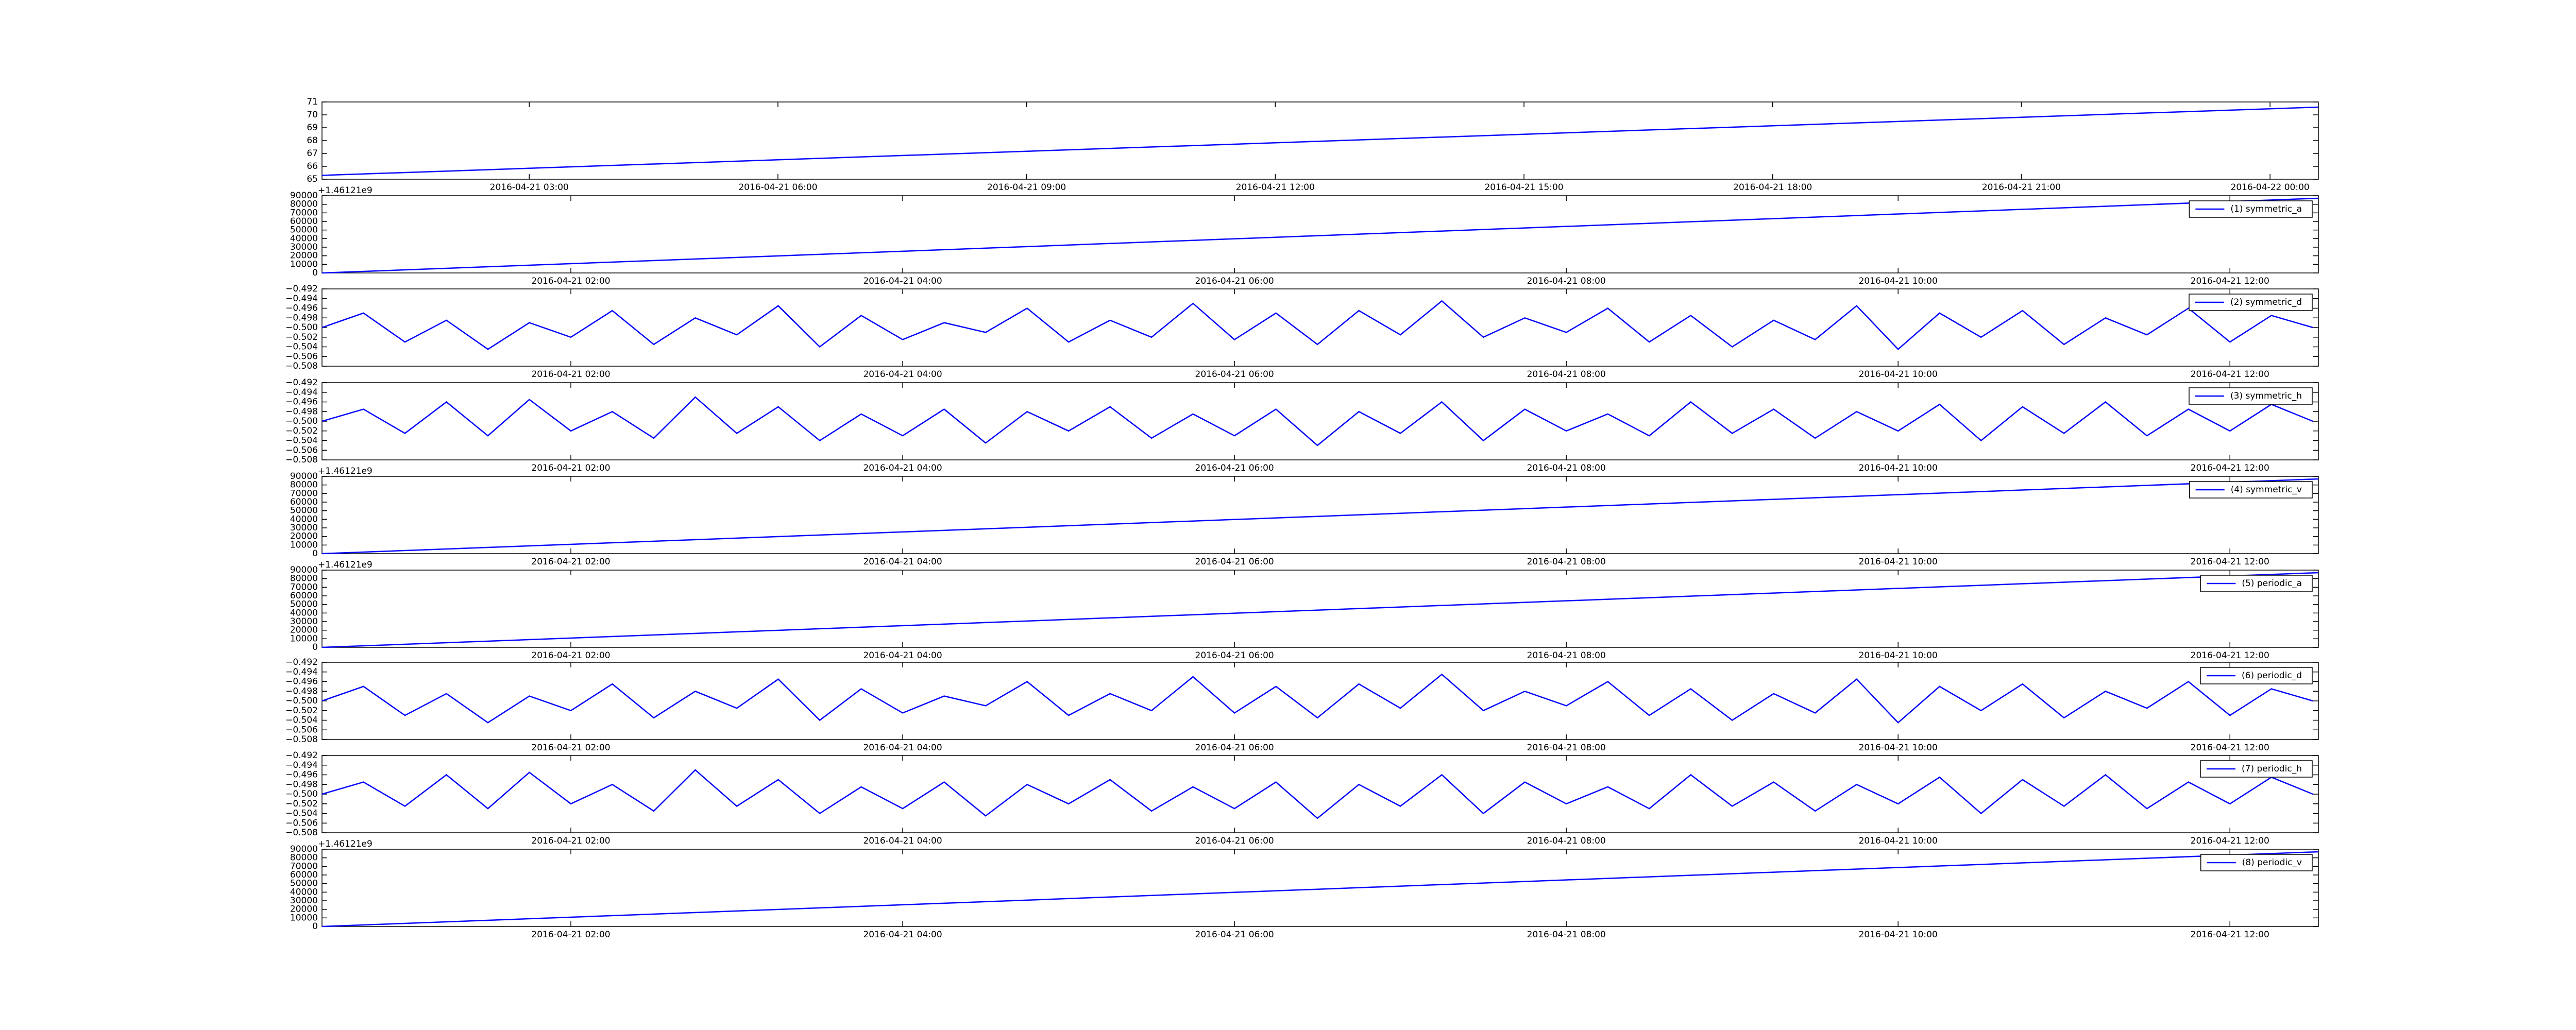  Describe the element at coordinates (1773, 188) in the screenshot. I see `x-tick-label: 2016-04-21 18:00` at that location.